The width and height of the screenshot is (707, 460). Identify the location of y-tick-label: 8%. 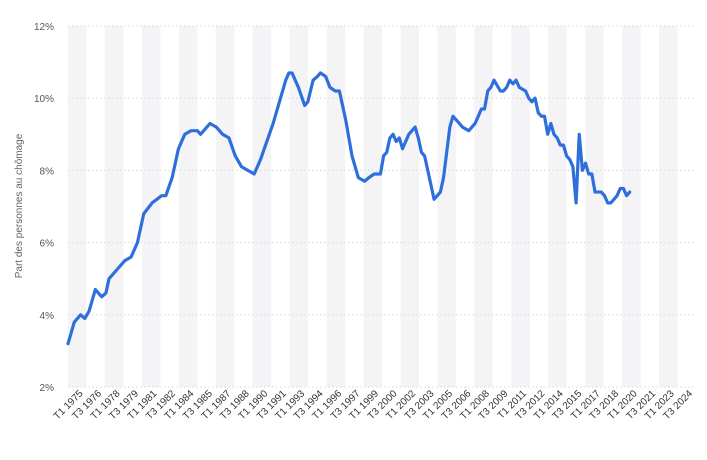
(47, 171).